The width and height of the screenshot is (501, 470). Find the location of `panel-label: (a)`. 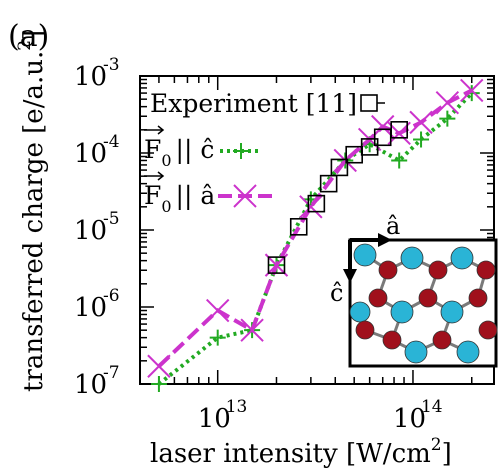

panel-label: (a) is located at coordinates (28, 36).